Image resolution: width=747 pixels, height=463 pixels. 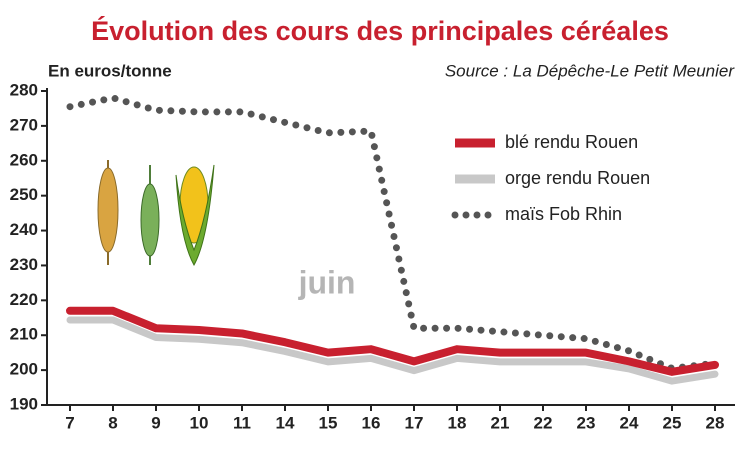 I want to click on x-tick-label: 9, so click(x=155, y=422).